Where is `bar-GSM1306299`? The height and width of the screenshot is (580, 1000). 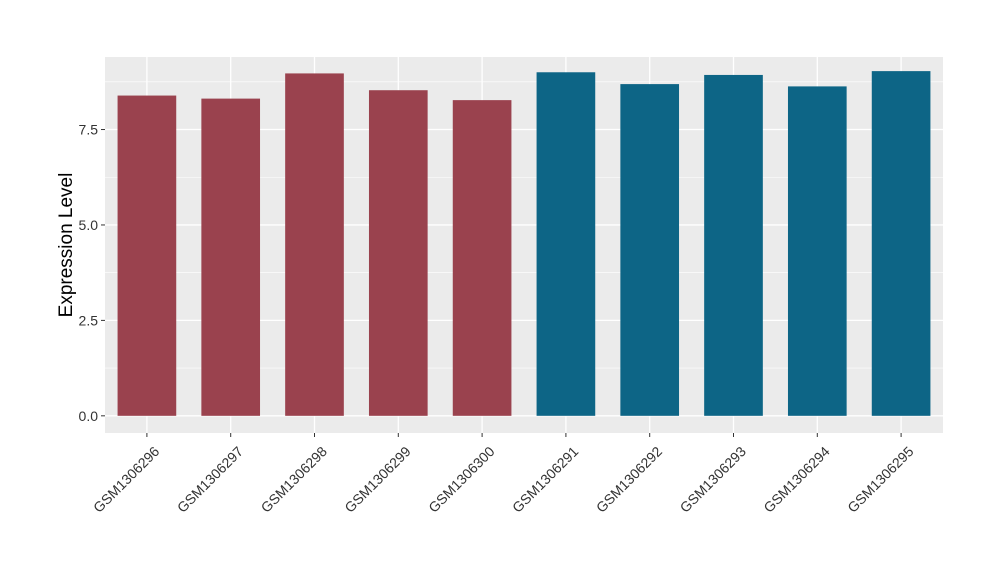
bar-GSM1306299 is located at coordinates (398, 253).